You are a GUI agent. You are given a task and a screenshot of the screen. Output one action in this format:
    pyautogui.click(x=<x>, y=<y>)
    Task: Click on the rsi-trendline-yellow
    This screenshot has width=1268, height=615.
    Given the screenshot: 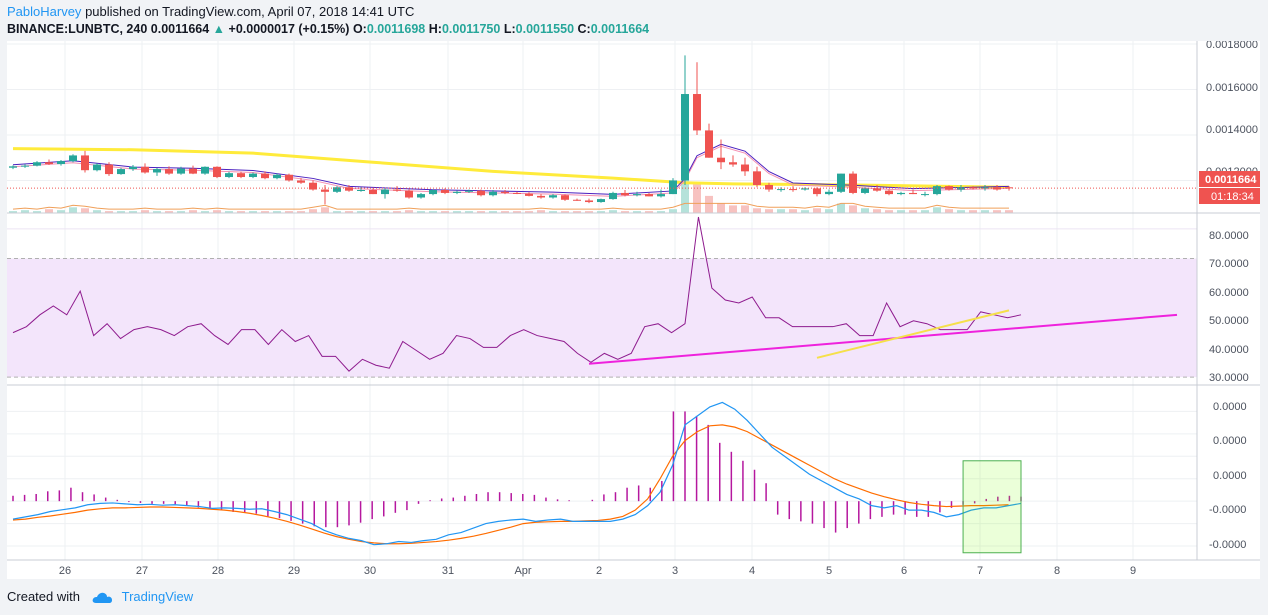 What is the action you would take?
    pyautogui.click(x=913, y=334)
    